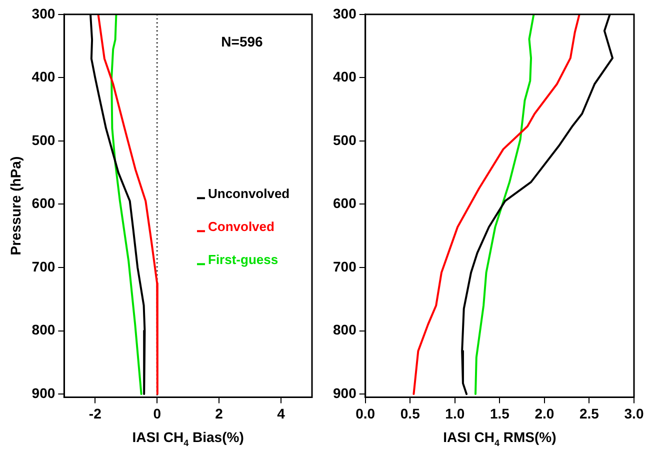 This screenshot has height=451, width=653. Describe the element at coordinates (95, 413) in the screenshot. I see `x-tick-label: -2` at that location.